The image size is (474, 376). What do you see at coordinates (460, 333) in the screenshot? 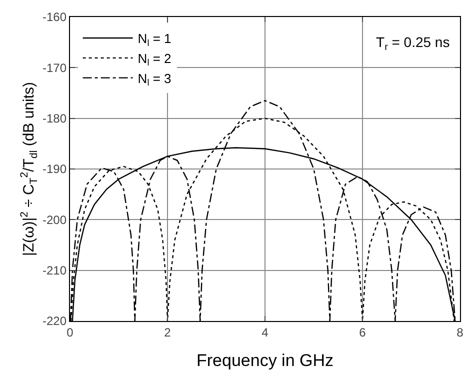
I see `x-tick-label: 8` at bounding box center [460, 333].